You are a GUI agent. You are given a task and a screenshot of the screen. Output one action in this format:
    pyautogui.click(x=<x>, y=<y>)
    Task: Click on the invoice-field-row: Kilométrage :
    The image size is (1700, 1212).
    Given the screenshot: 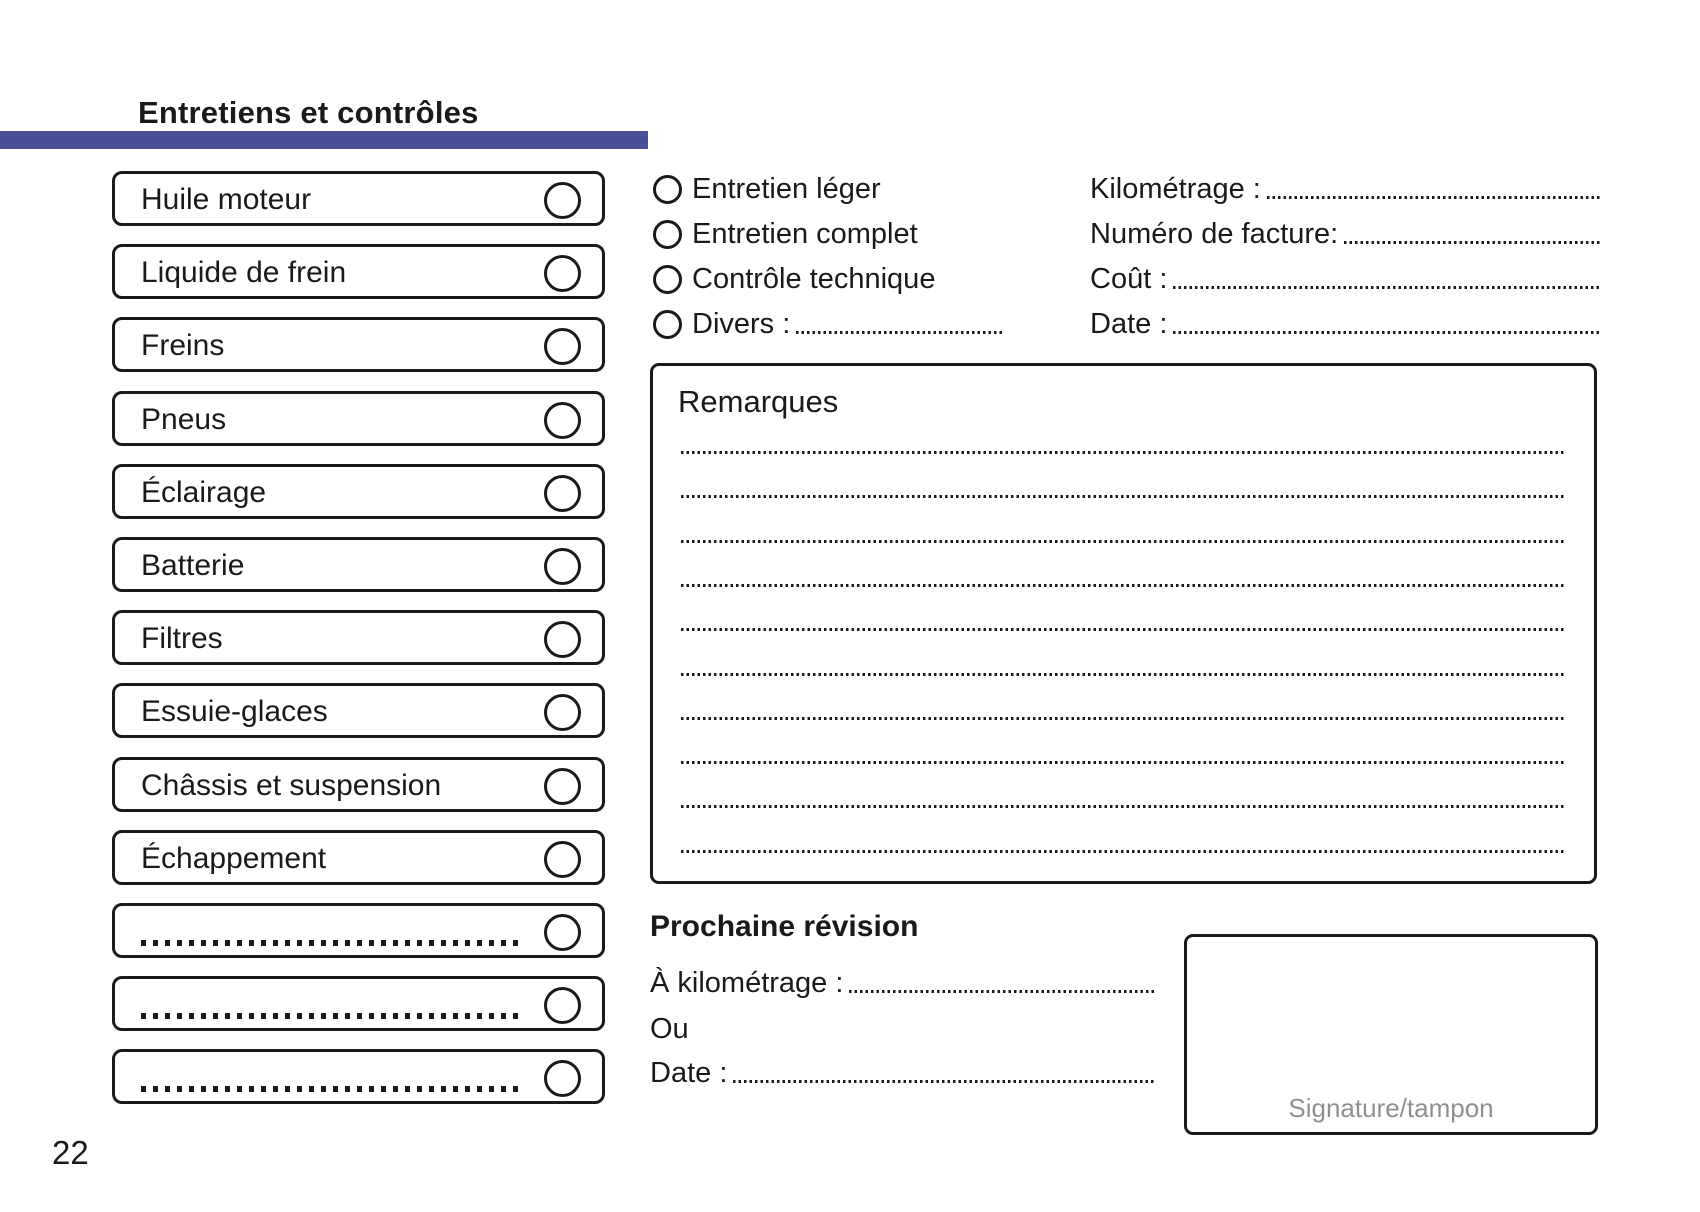 What is the action you would take?
    pyautogui.click(x=1345, y=189)
    